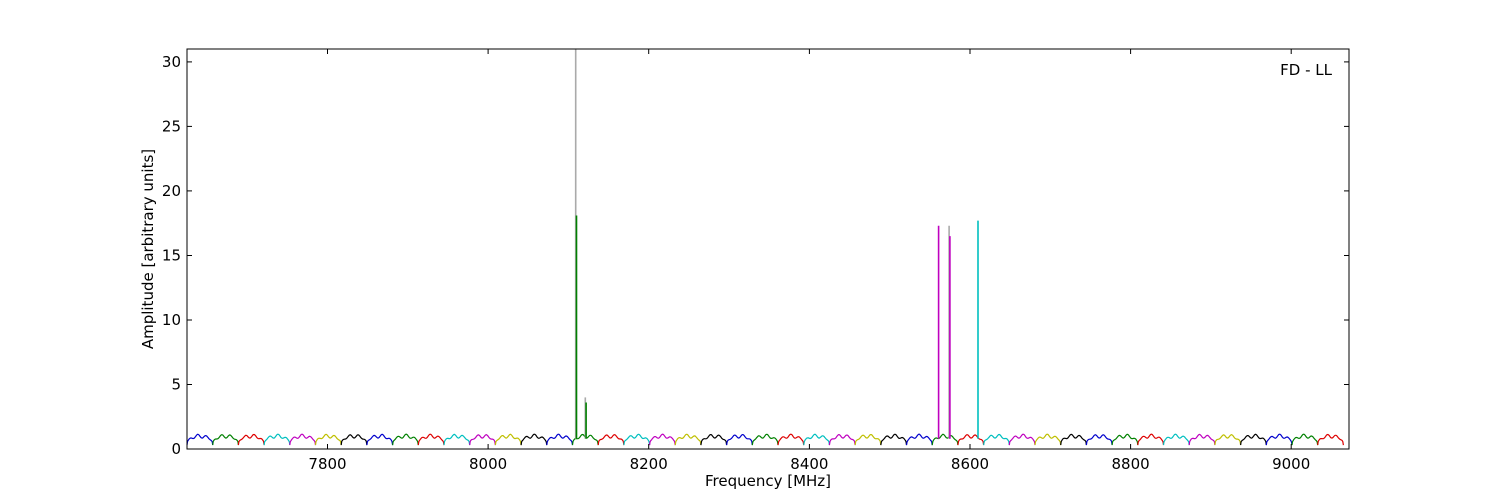 Image resolution: width=1500 pixels, height=500 pixels. What do you see at coordinates (303, 439) in the screenshot?
I see `channel-4-line` at bounding box center [303, 439].